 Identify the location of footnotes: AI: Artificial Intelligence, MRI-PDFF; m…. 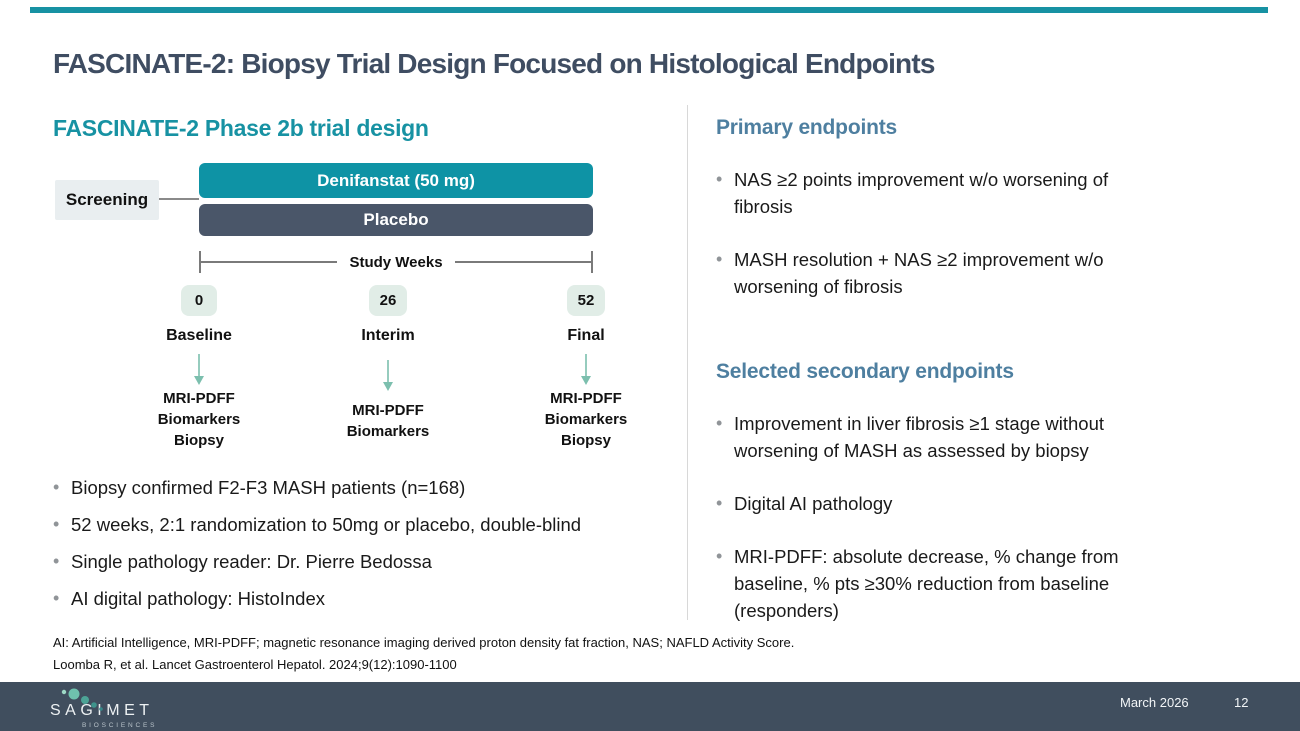
(503, 654).